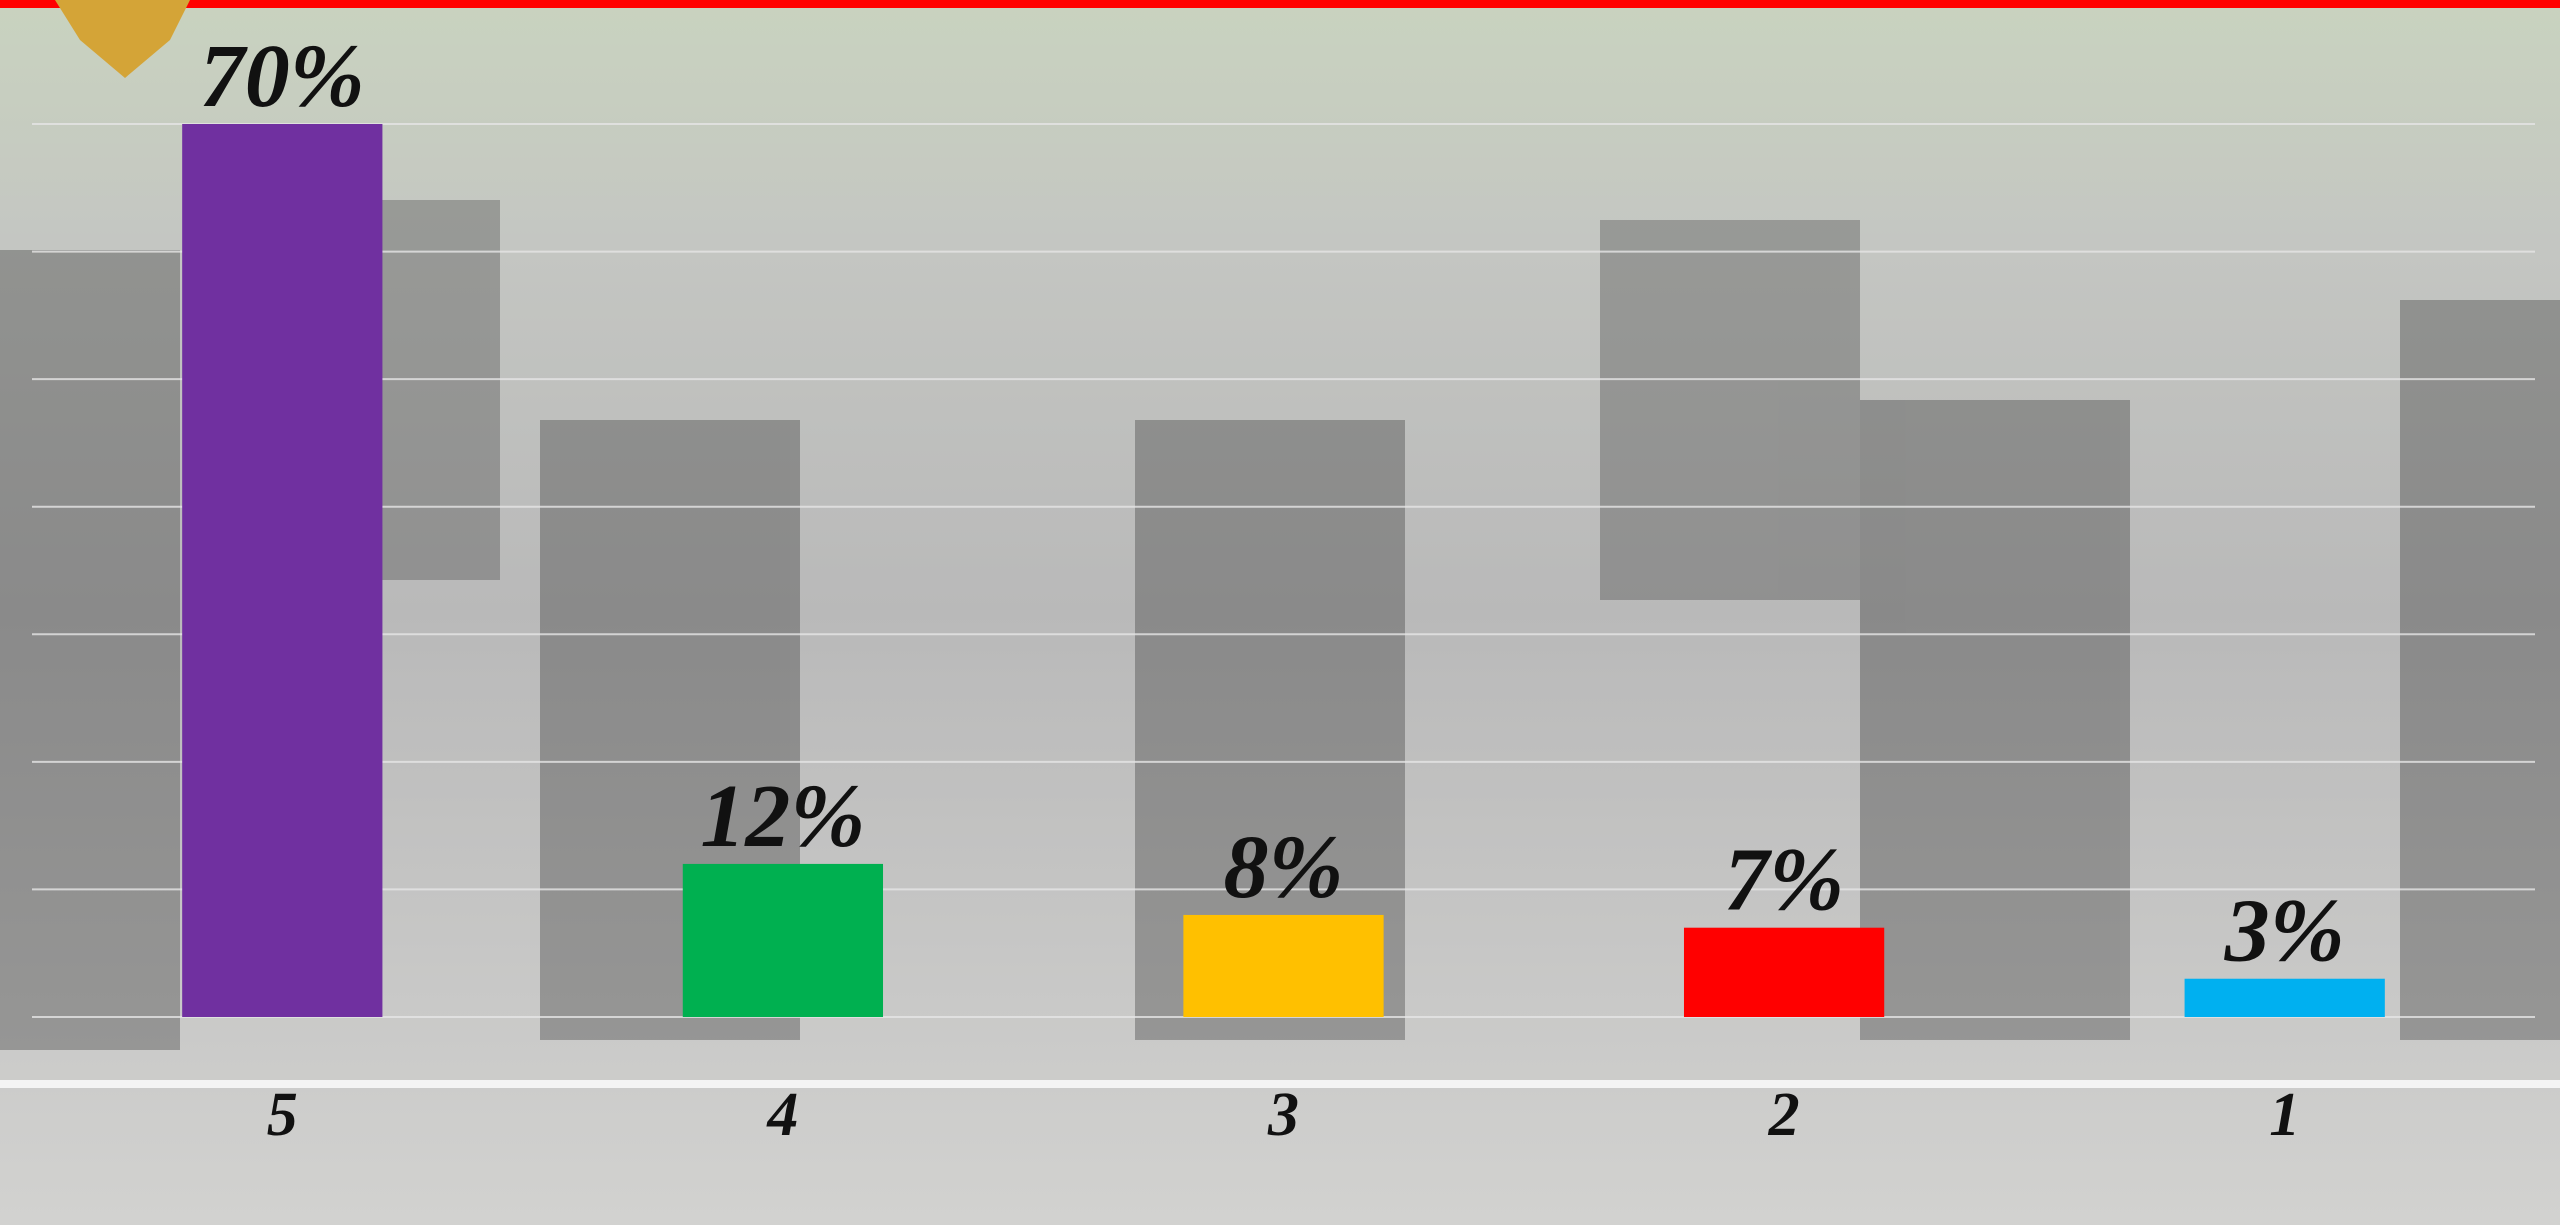  What do you see at coordinates (1280, 4) in the screenshot?
I see `top-bar` at bounding box center [1280, 4].